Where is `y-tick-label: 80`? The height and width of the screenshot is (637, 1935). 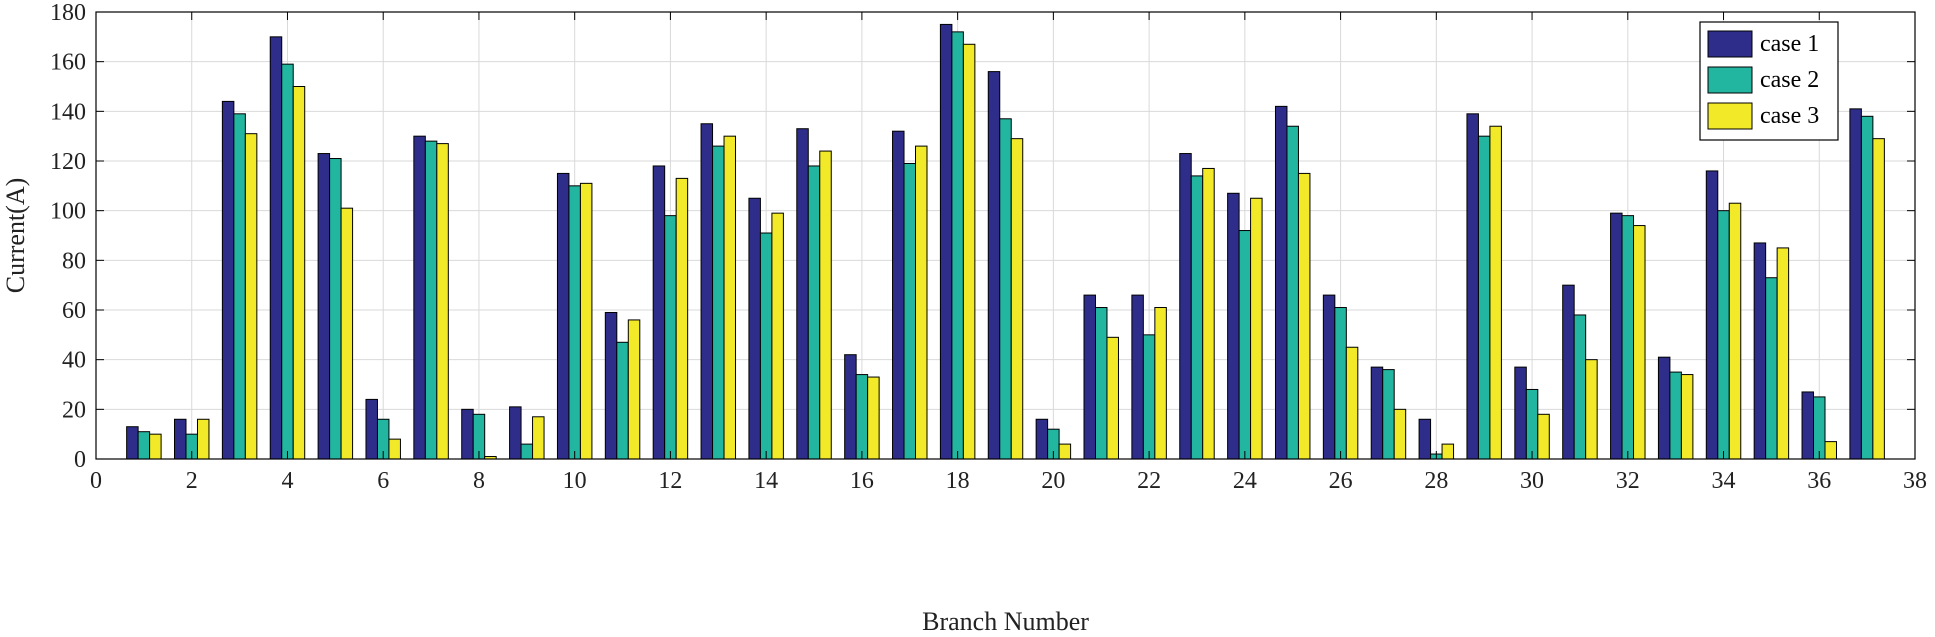 y-tick-label: 80 is located at coordinates (74, 261).